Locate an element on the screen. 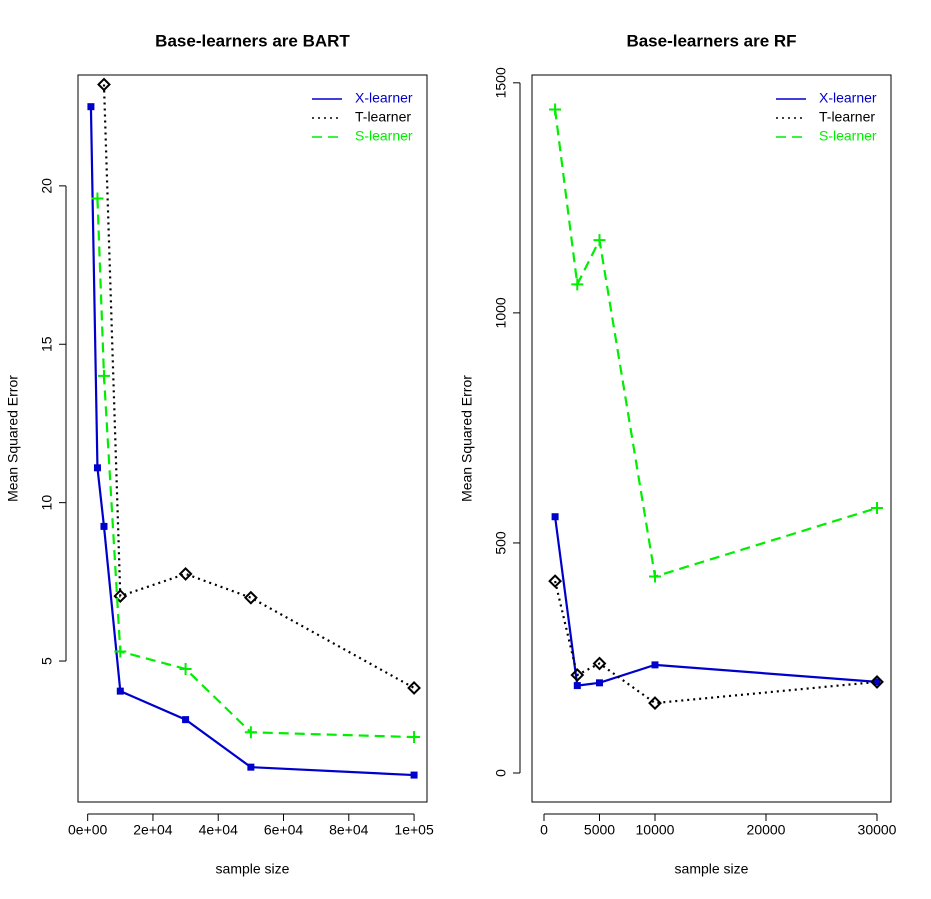  y-tick-label: 20 is located at coordinates (47, 186).